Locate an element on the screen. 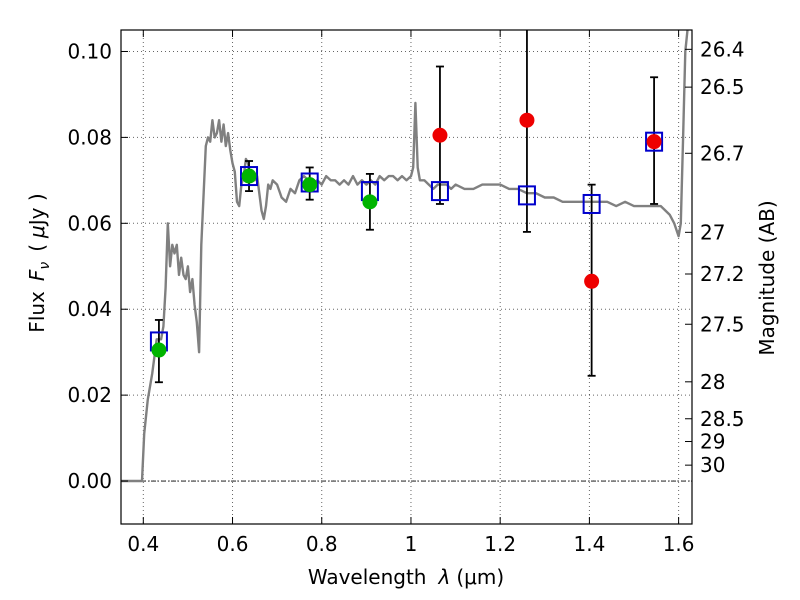 The height and width of the screenshot is (600, 800). y-axis-label: FluxFν(μJy ) is located at coordinates (39, 262).